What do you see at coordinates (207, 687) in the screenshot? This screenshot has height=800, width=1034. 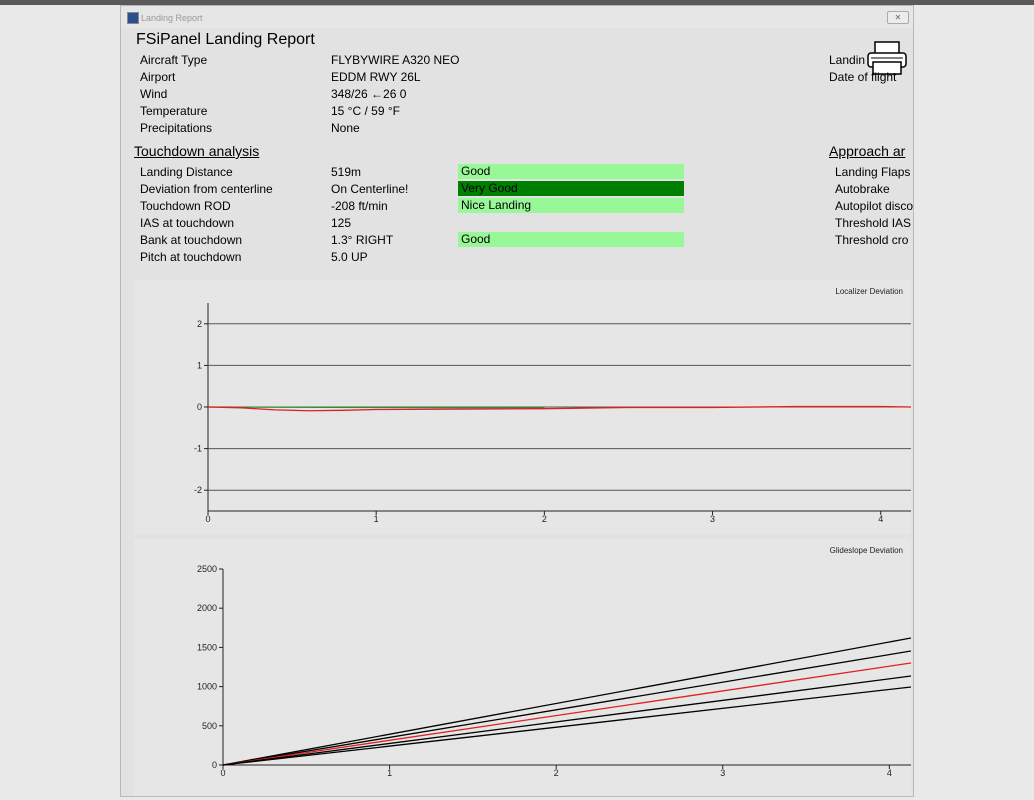 I see `y-tick-label: 1000` at bounding box center [207, 687].